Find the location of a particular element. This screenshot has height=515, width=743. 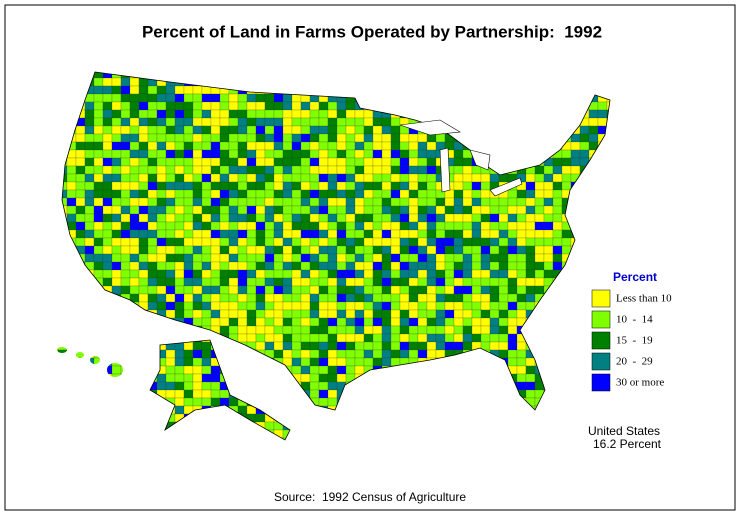

summary-value: 16.2 Percent is located at coordinates (627, 444).